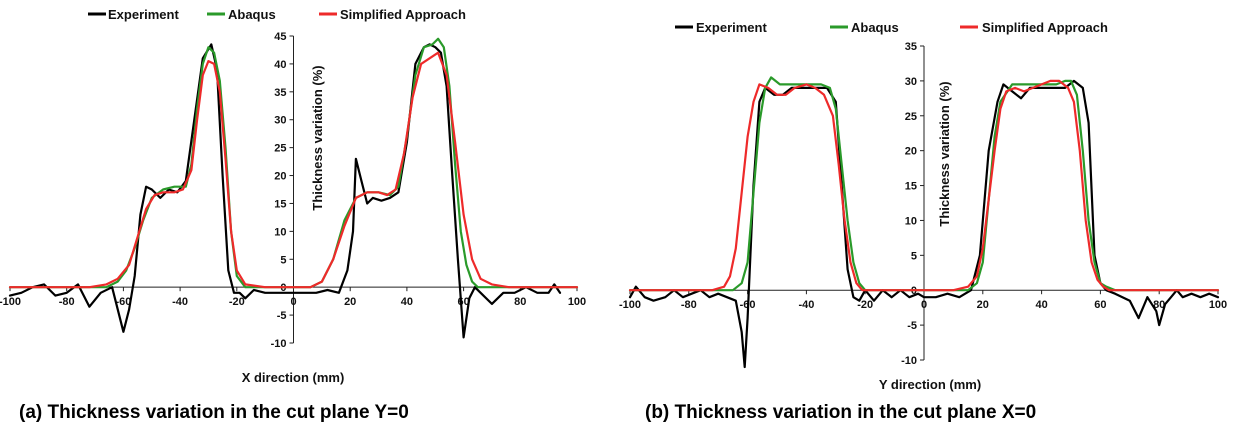 Image resolution: width=1237 pixels, height=430 pixels. What do you see at coordinates (280, 65) in the screenshot?
I see `y-tick-label: 40` at bounding box center [280, 65].